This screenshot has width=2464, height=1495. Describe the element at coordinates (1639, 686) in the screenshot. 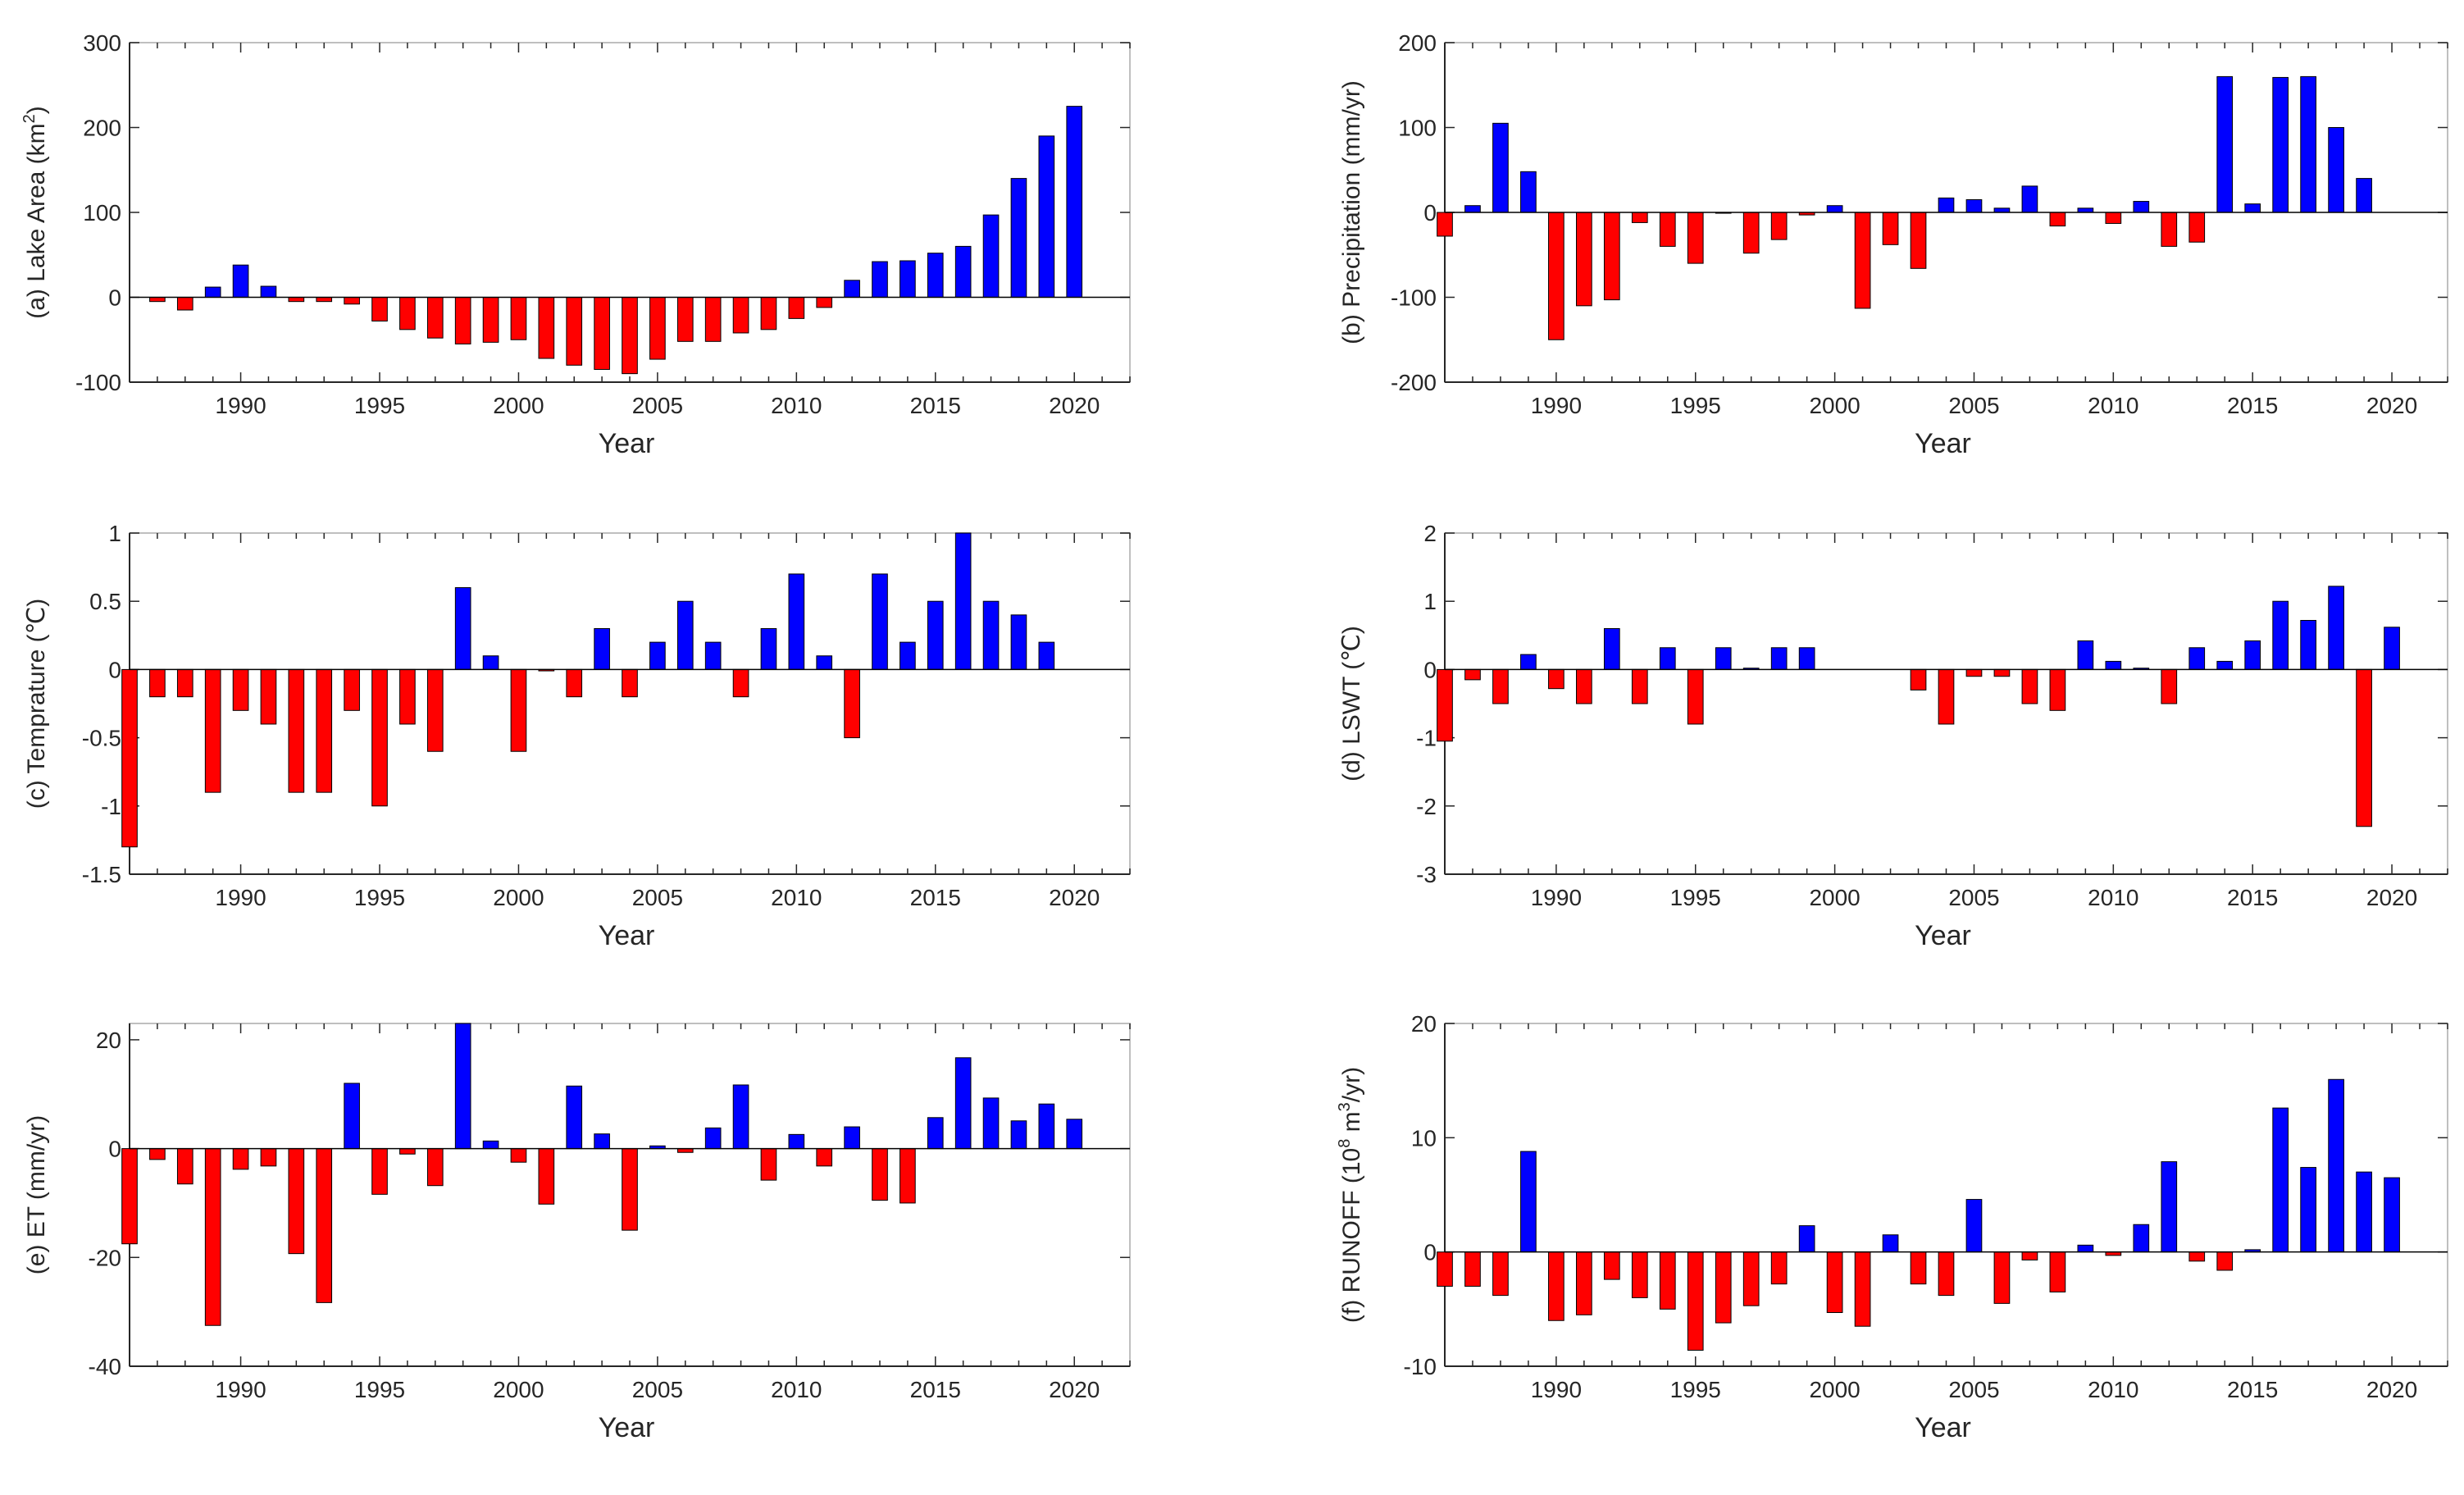

I see `bar-1993` at that location.